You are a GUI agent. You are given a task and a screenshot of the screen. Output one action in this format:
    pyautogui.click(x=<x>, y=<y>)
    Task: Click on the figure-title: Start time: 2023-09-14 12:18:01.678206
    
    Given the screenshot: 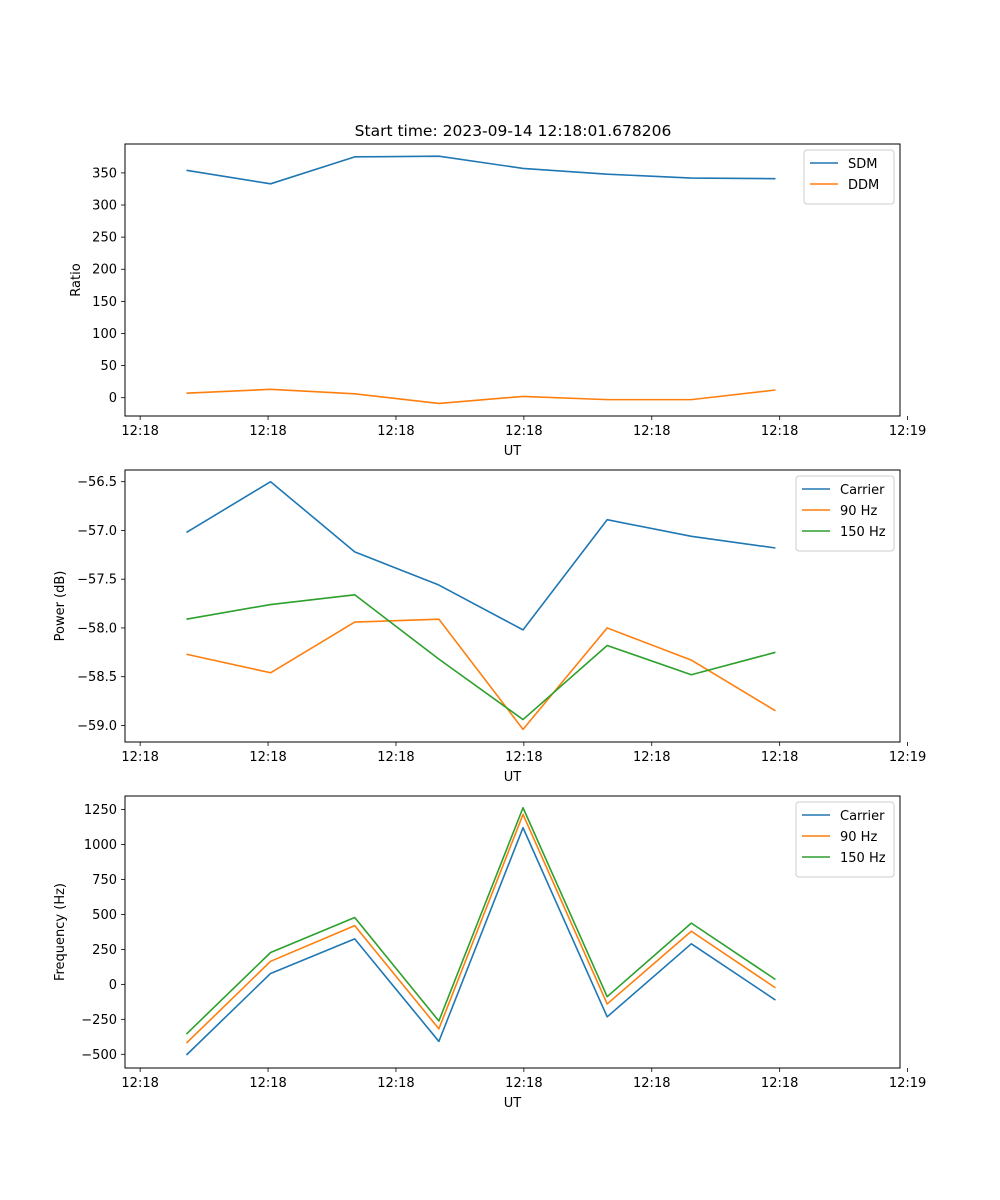 What is the action you would take?
    pyautogui.click(x=513, y=131)
    